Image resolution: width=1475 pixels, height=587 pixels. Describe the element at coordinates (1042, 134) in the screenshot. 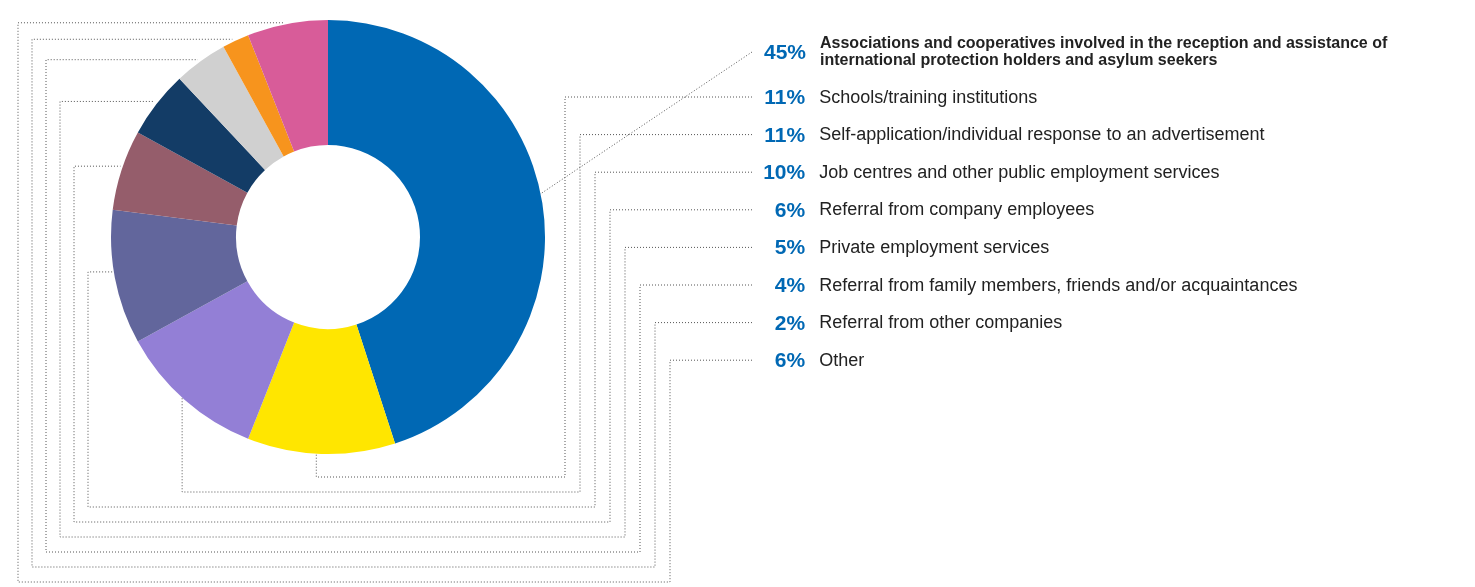

I see `slice-label: Self-application/individual response to an advertisement` at that location.